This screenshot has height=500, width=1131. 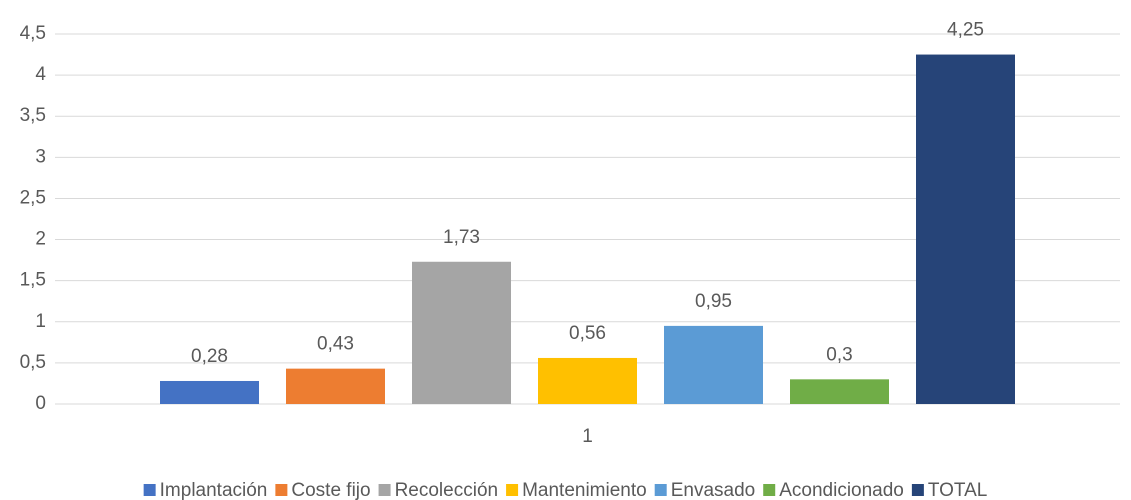 I want to click on y-tick-label: 3,5, so click(x=33, y=115).